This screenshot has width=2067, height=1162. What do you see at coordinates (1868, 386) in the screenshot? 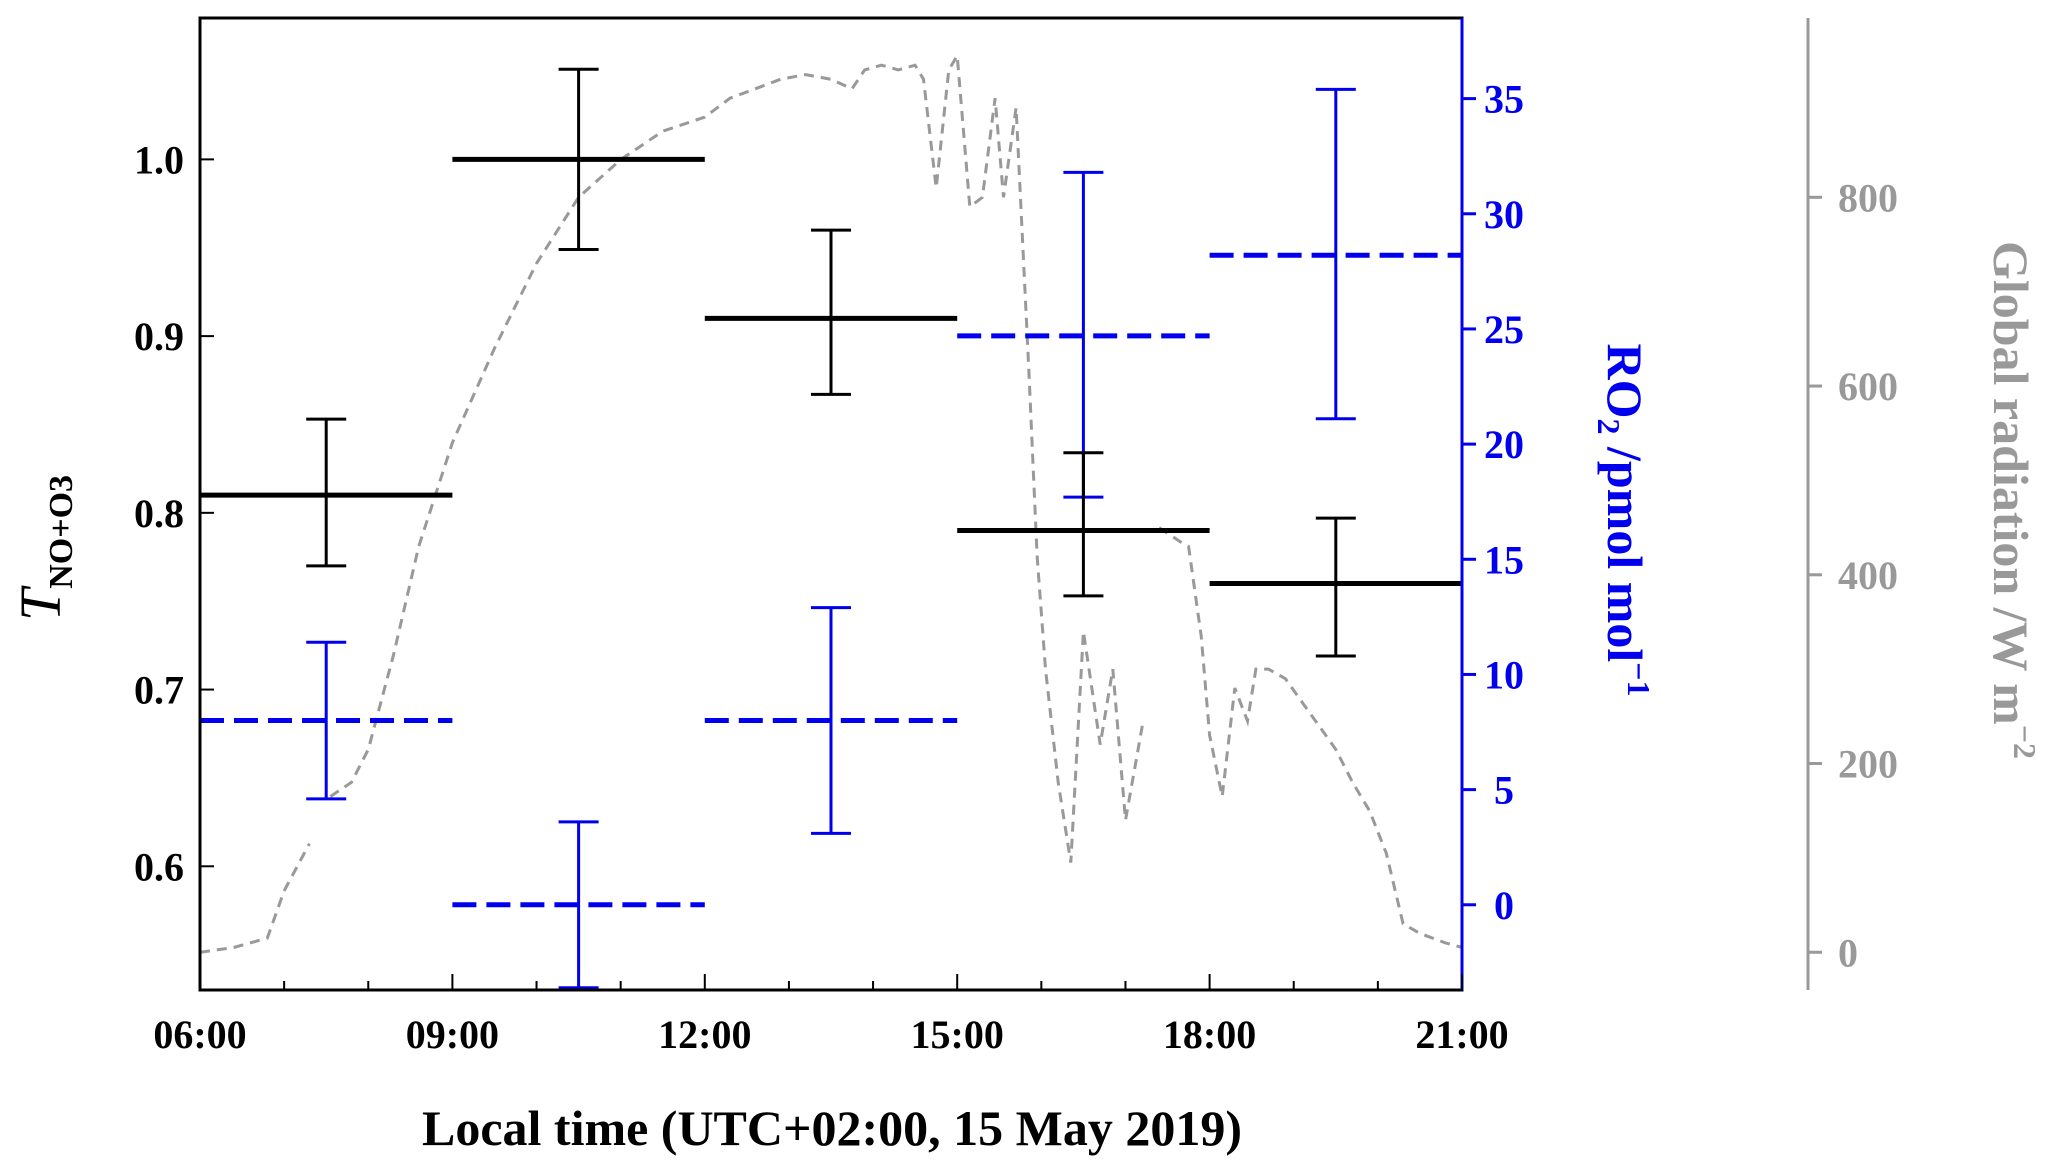
I see `y3-tick-label: 600` at bounding box center [1868, 386].